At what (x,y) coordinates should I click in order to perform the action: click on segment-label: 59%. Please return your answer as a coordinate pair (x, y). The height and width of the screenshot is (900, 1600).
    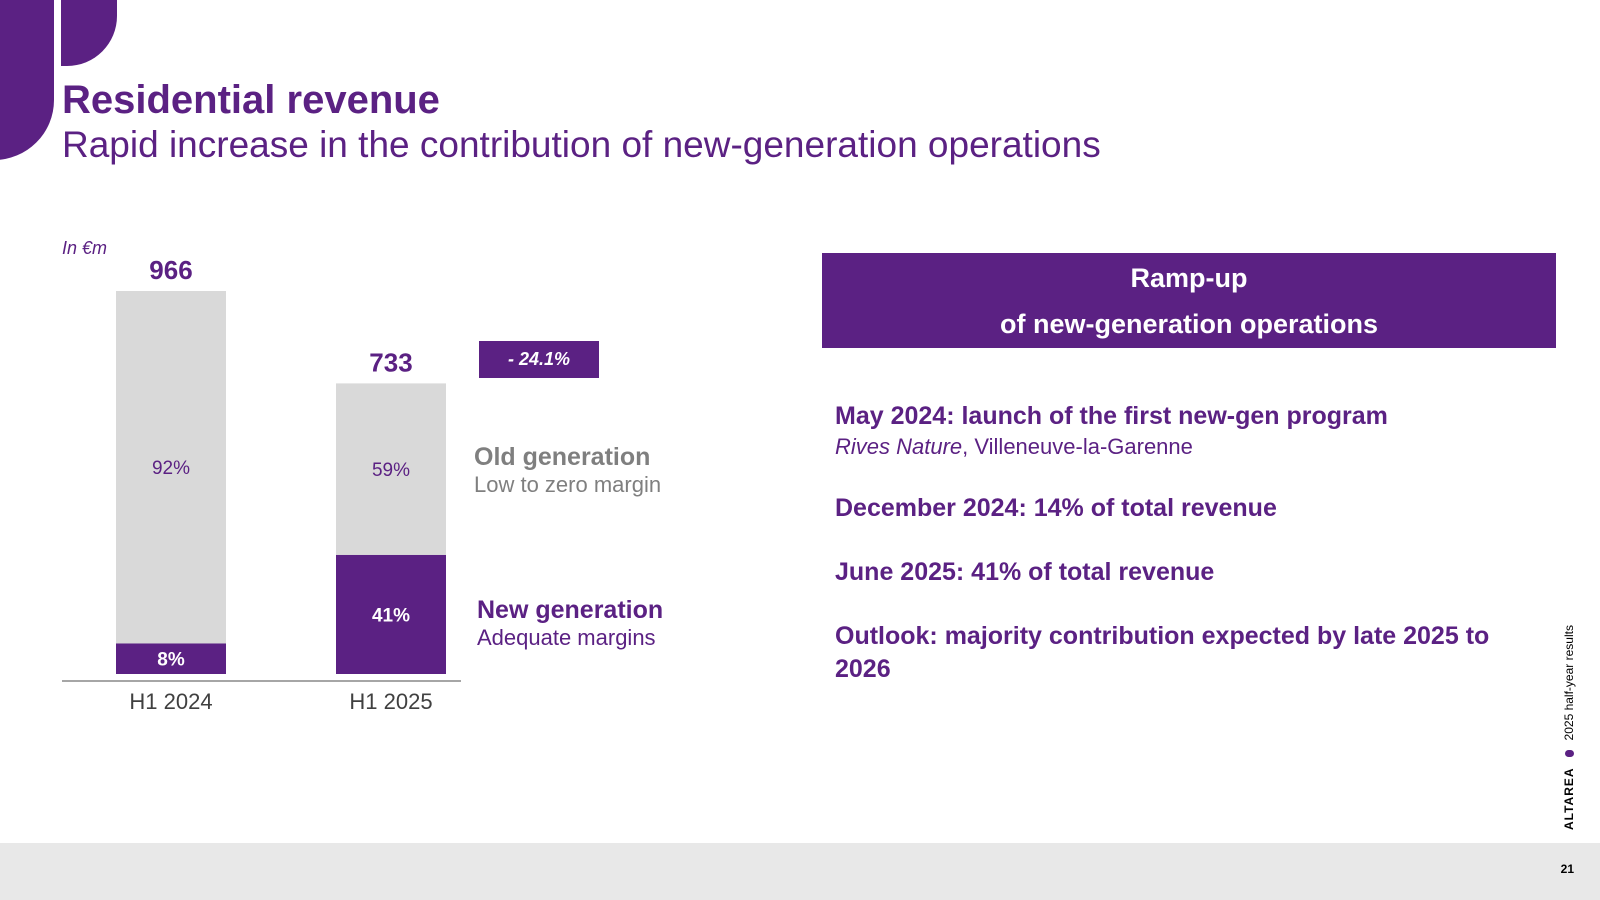
    Looking at the image, I should click on (391, 470).